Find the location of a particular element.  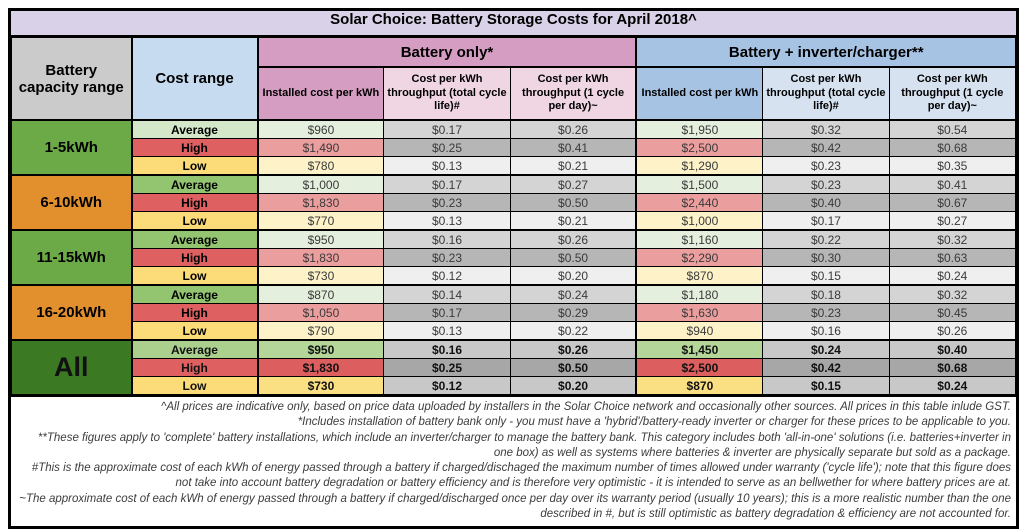

value-cell: $1,160 is located at coordinates (699, 239).